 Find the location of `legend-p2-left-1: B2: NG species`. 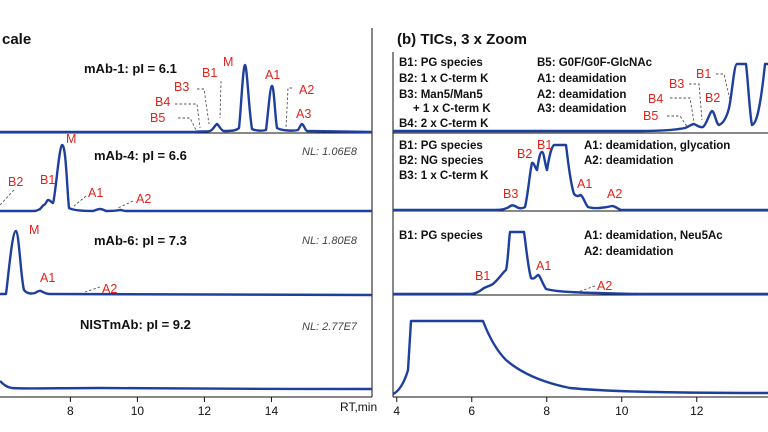

legend-p2-left-1: B2: NG species is located at coordinates (441, 161).